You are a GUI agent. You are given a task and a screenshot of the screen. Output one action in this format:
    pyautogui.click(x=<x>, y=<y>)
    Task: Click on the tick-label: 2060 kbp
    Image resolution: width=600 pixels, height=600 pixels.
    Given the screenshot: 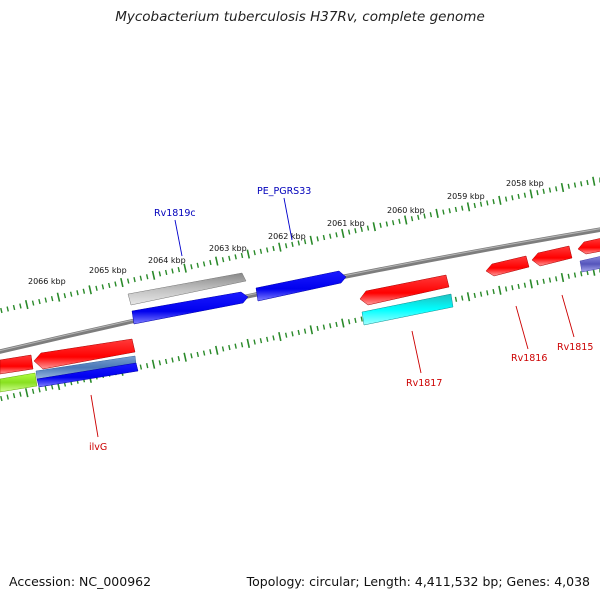 What is the action you would take?
    pyautogui.click(x=406, y=210)
    